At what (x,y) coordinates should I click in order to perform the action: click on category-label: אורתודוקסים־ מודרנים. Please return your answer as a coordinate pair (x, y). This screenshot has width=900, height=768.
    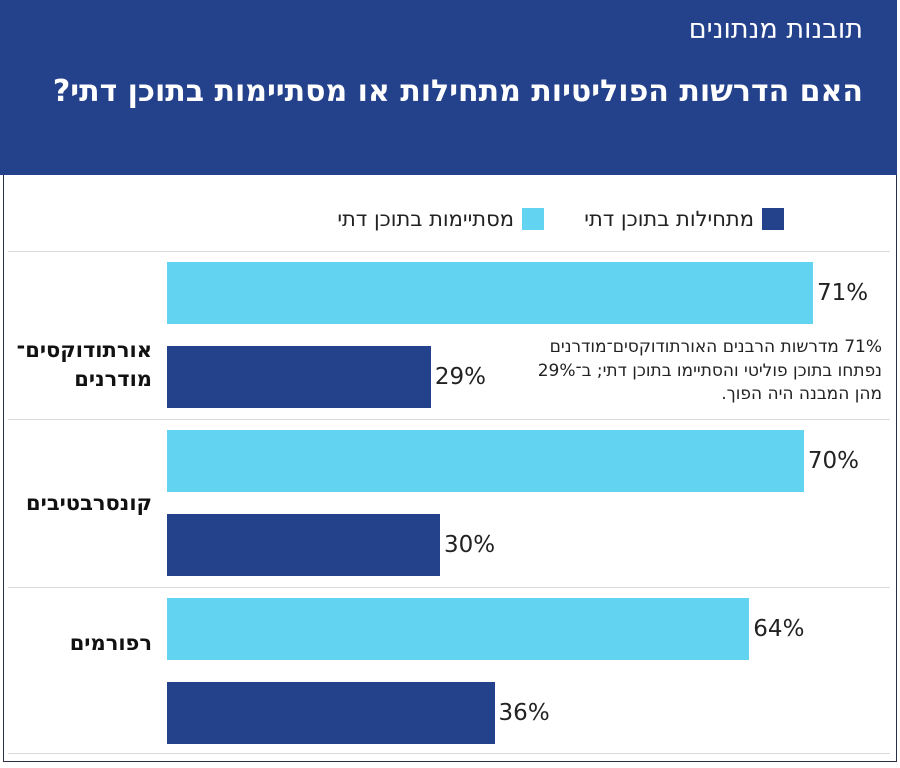
    Looking at the image, I should click on (82, 365).